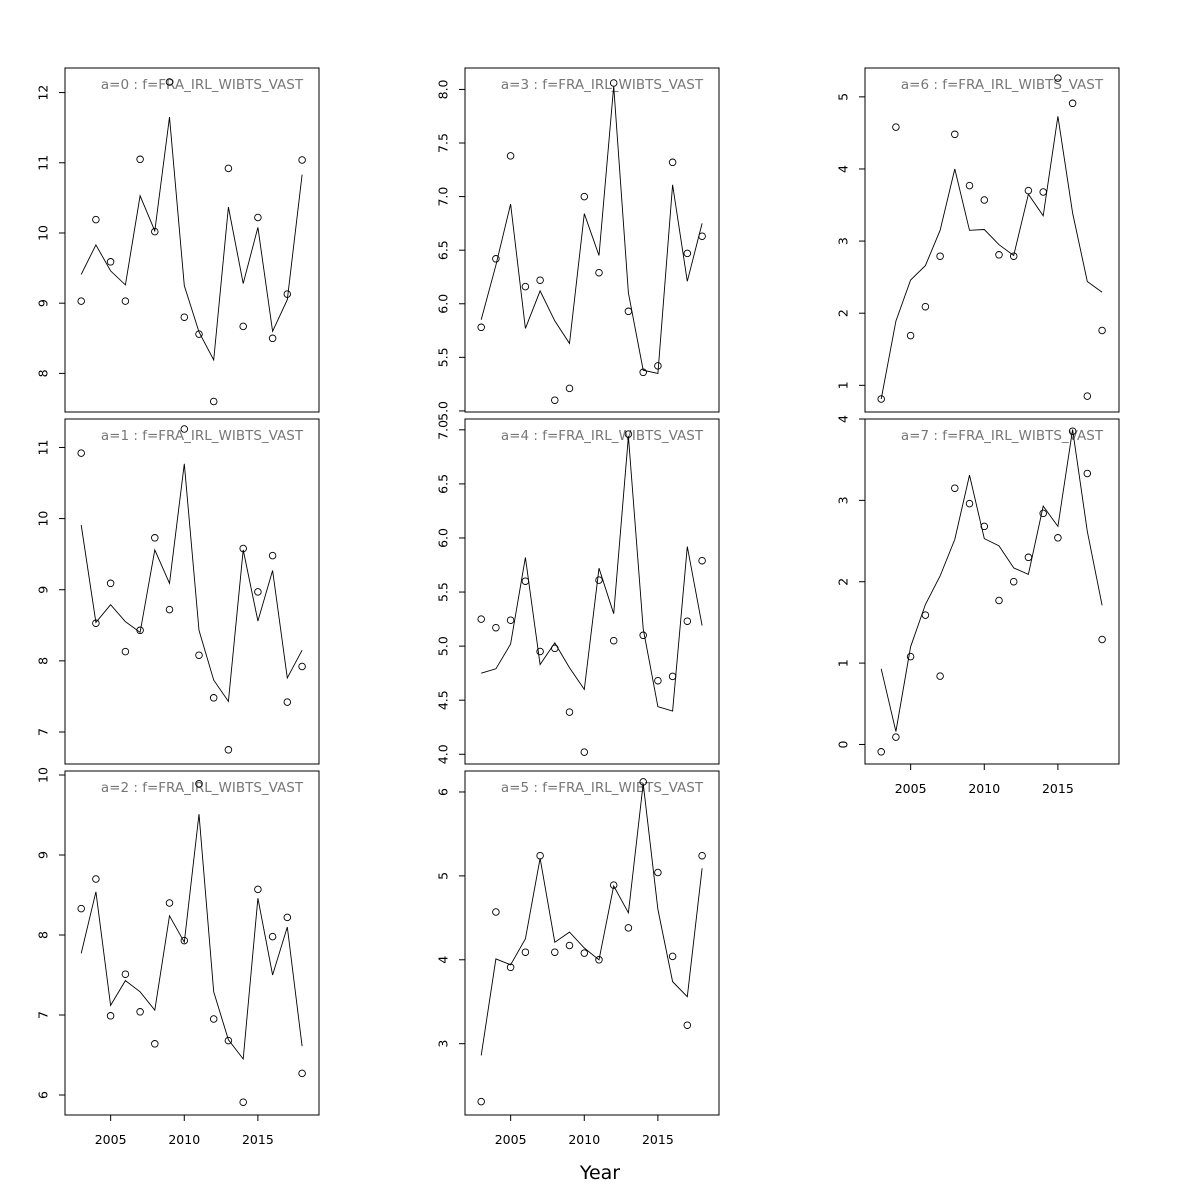 Image resolution: width=1200 pixels, height=1200 pixels. I want to click on y-tick-label: 6, so click(443, 792).